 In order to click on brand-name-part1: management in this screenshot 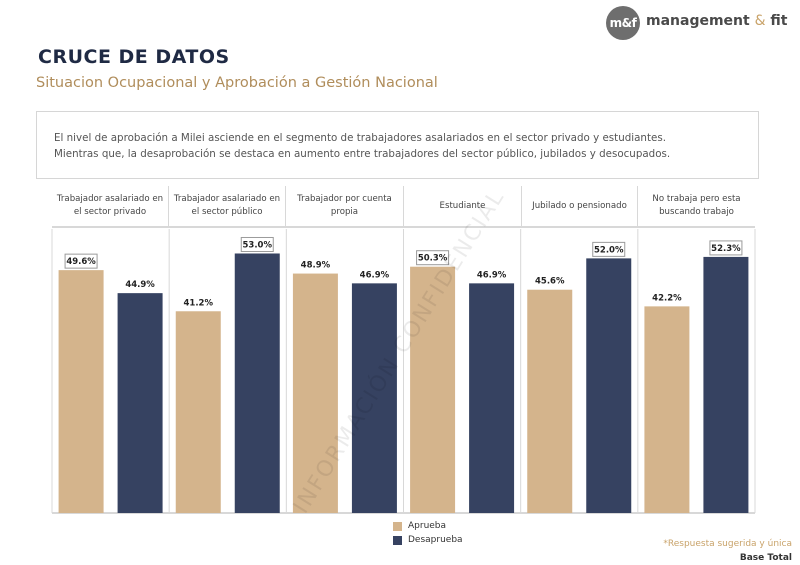, I will do `click(698, 21)`.